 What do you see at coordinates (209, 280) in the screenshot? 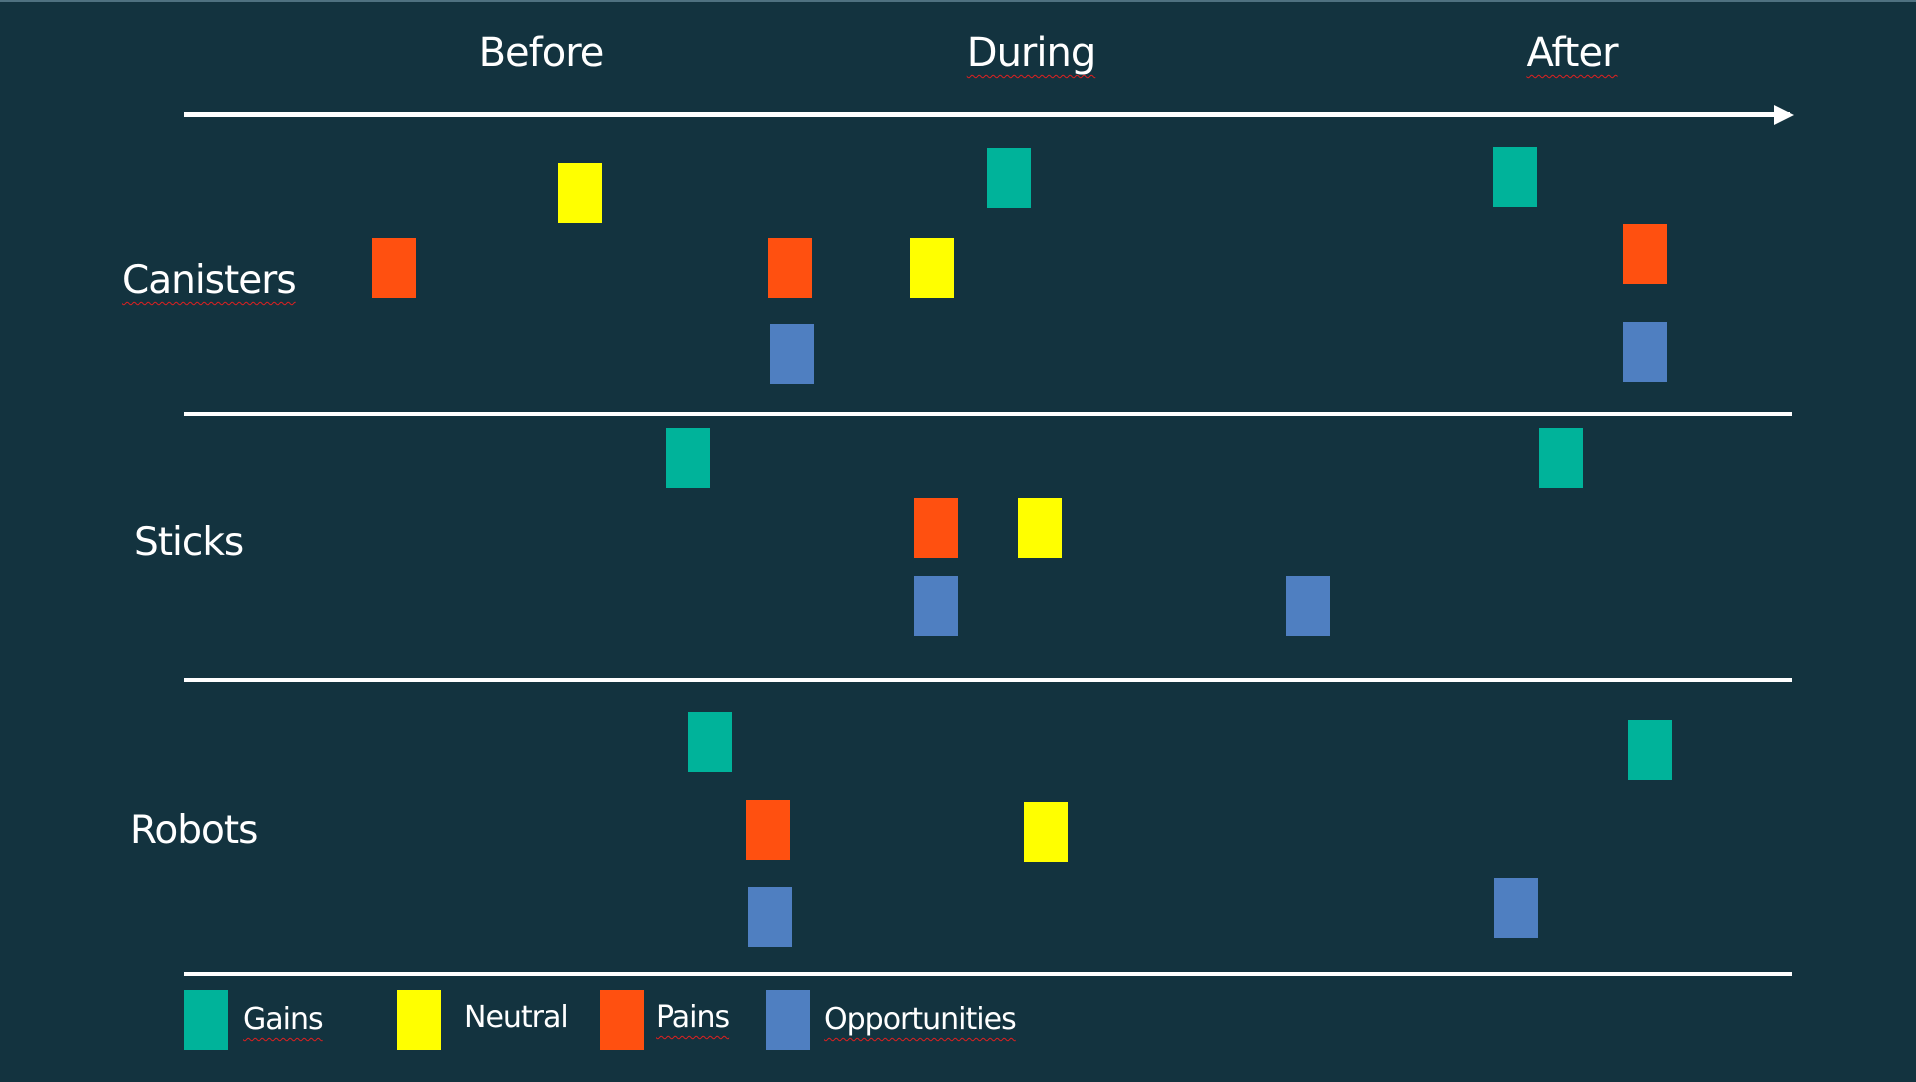
I see `row-label-canisters: Canisters` at bounding box center [209, 280].